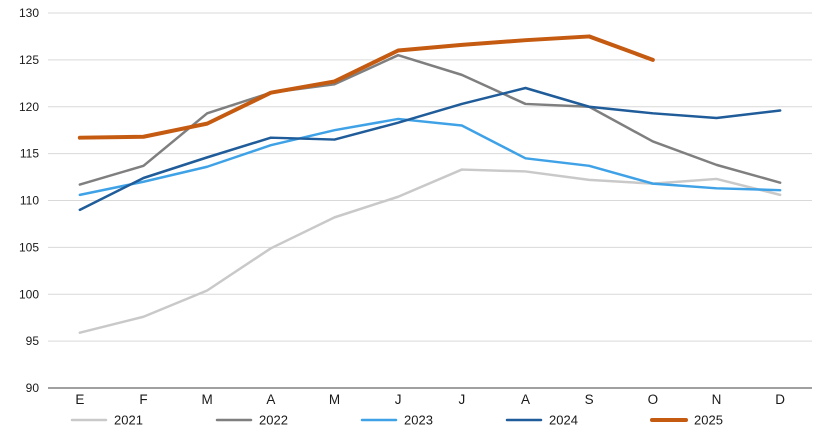 This screenshot has width=820, height=433. I want to click on x-axis-label: D, so click(780, 399).